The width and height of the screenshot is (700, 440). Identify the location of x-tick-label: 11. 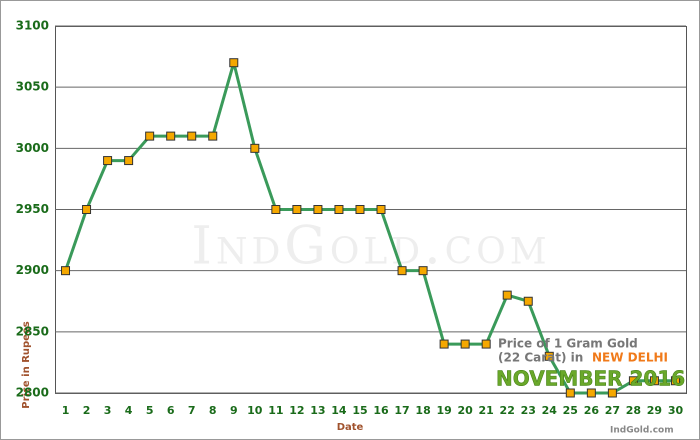
(275, 410).